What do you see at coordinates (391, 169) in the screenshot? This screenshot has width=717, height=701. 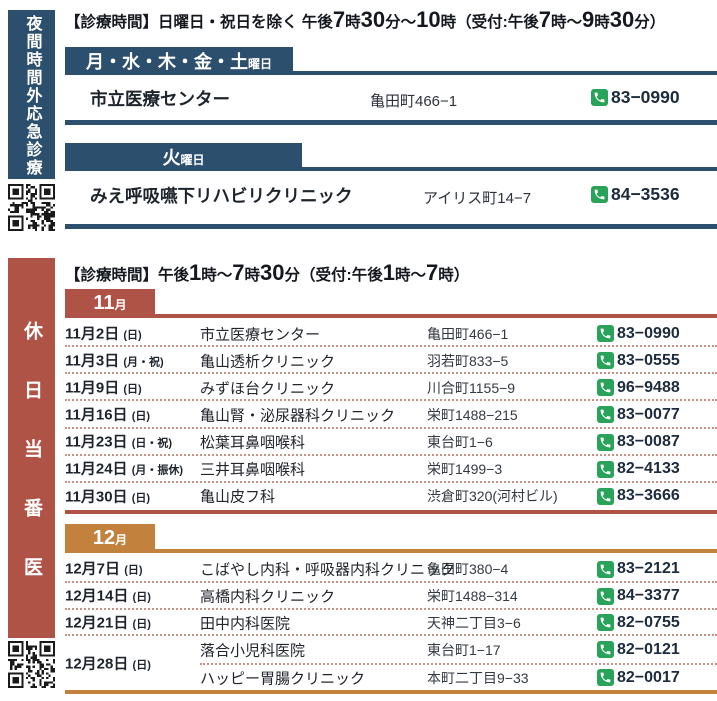 I see `weekday-tab-underline` at bounding box center [391, 169].